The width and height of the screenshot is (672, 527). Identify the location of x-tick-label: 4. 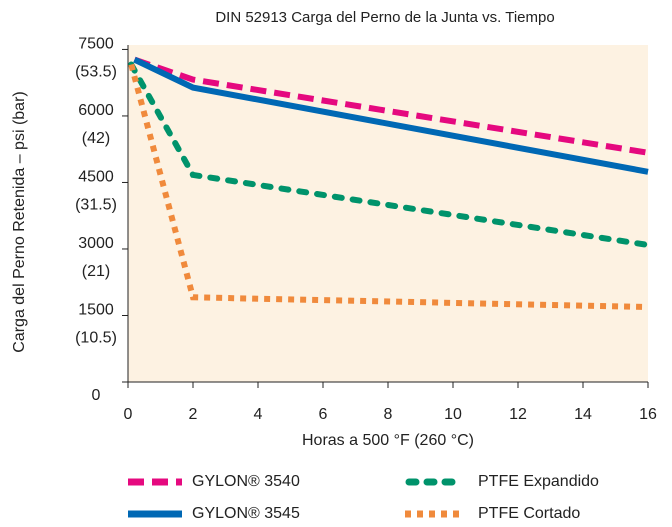
(258, 414).